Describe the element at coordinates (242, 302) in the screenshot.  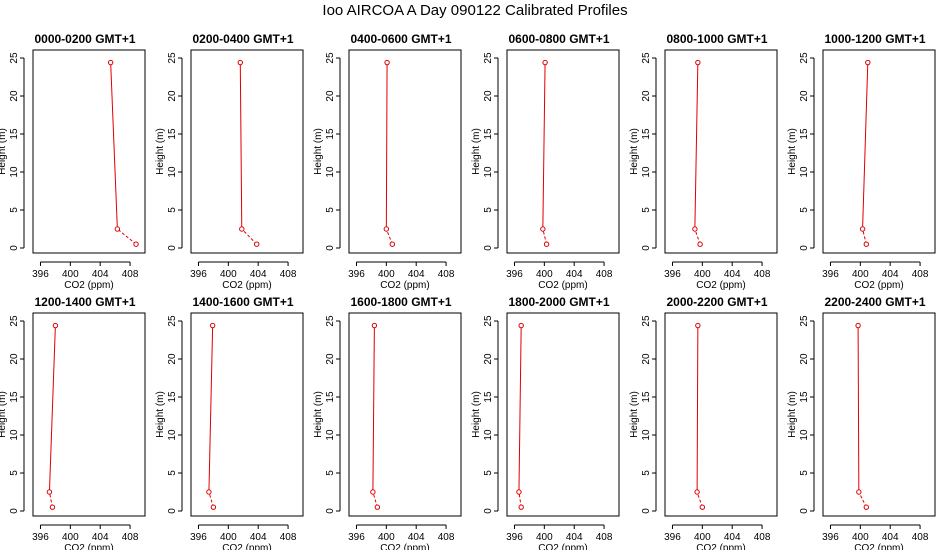
I see `panel-title: 1400-1600 GMT+1` at that location.